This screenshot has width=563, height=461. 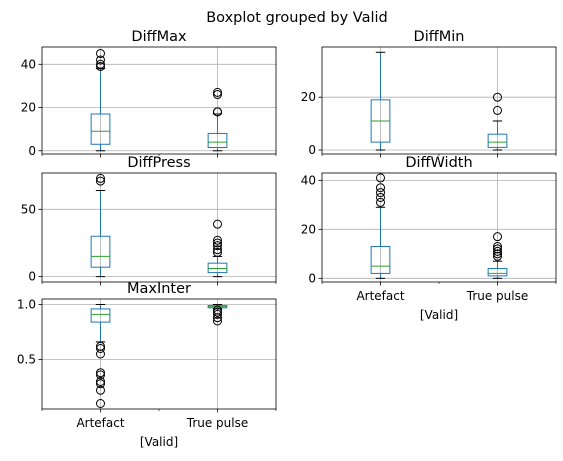 I want to click on subplot-diffpress: DiffPress 0 50, so click(x=149, y=220).